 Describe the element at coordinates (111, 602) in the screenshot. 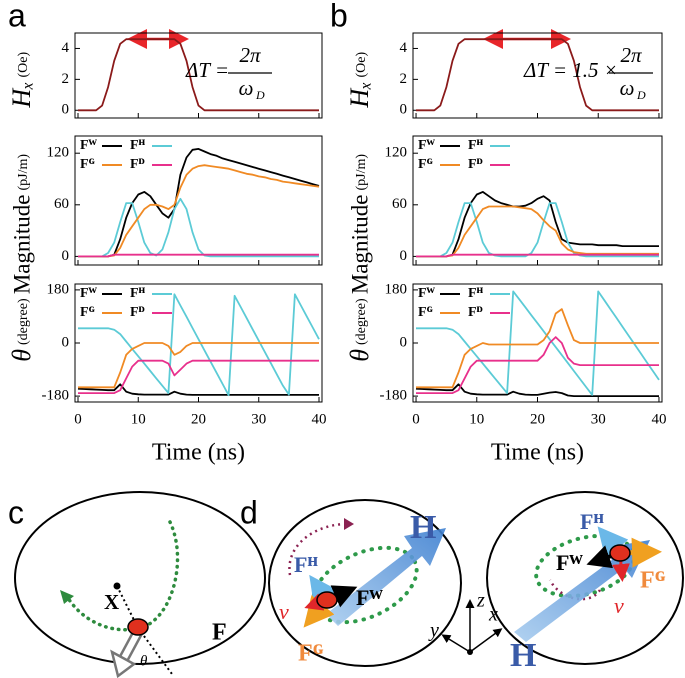

I see `label: X` at that location.